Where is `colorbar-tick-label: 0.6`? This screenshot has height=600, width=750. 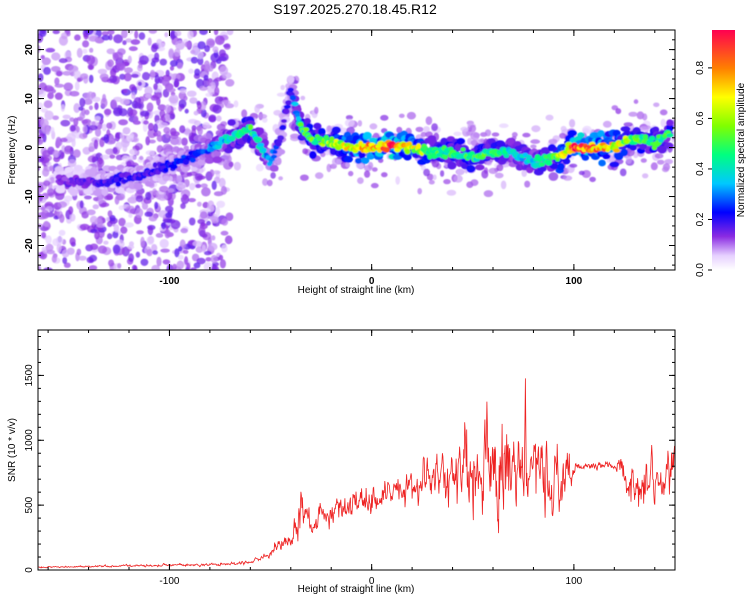
colorbar-tick-label: 0.6 is located at coordinates (700, 118).